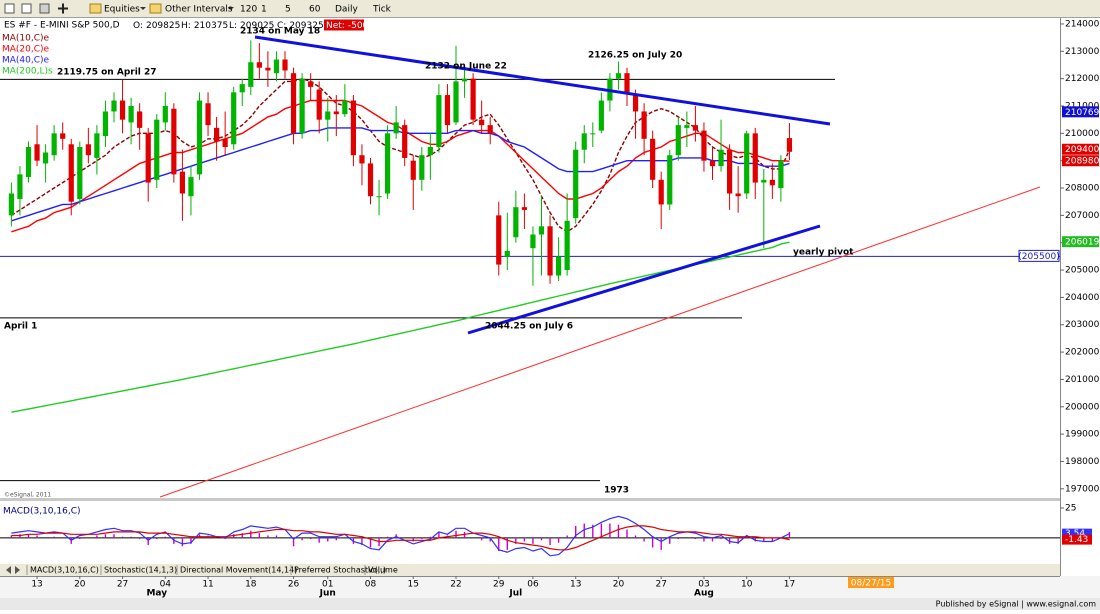 Image resolution: width=1100 pixels, height=614 pixels. What do you see at coordinates (315, 10) in the screenshot?
I see `toolbar-button: 60` at bounding box center [315, 10].